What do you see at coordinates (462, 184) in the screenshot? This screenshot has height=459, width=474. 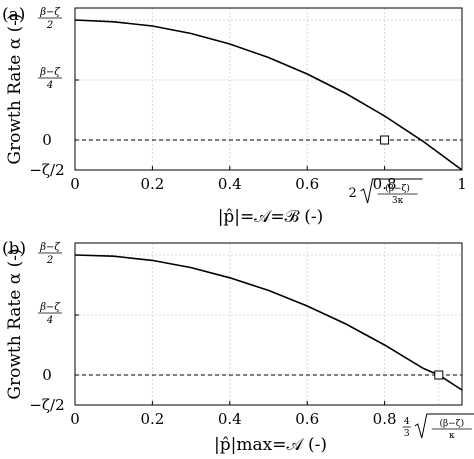 I see `x-tick-label: 1` at bounding box center [462, 184].